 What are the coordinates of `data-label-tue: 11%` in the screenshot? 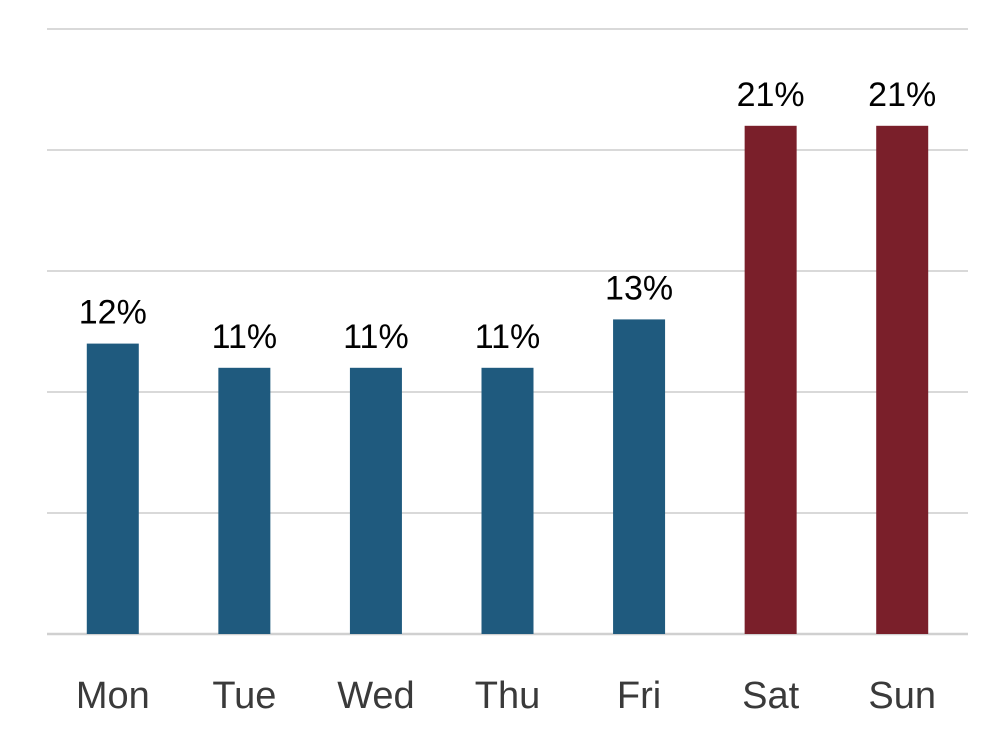 It's located at (245, 337).